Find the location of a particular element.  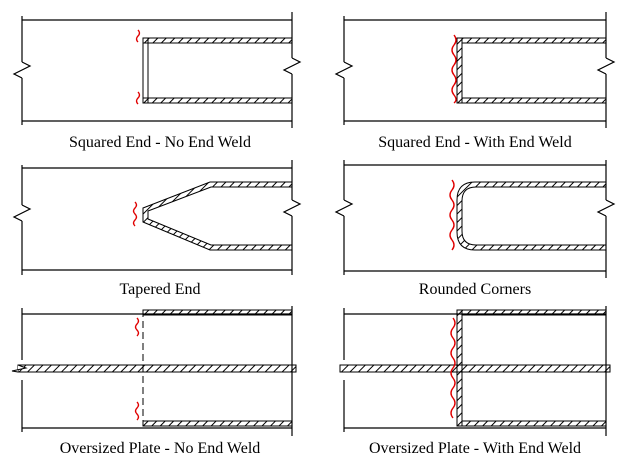

caption-oversized-no-weld: Oversized Plate - No End Weld is located at coordinates (160, 448).